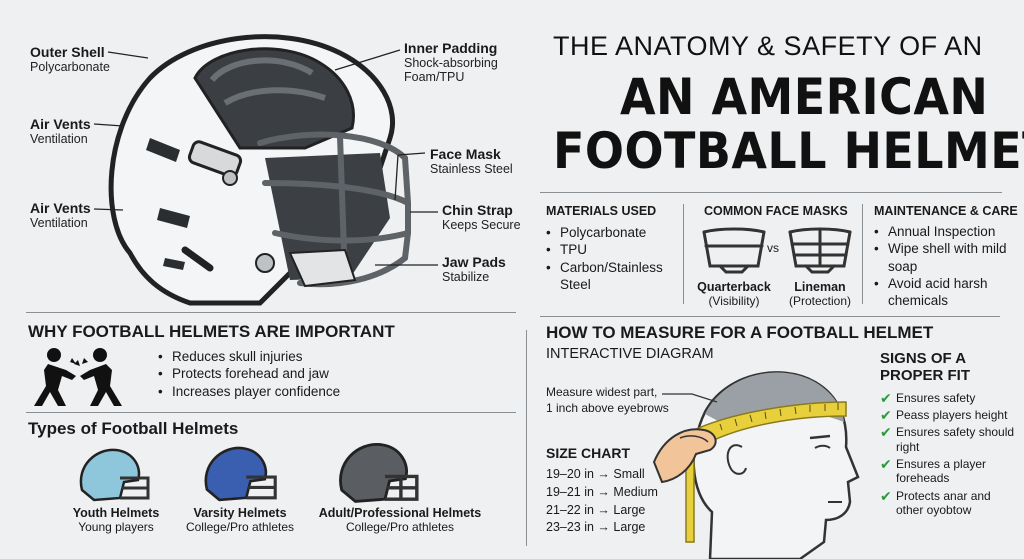  What do you see at coordinates (943, 503) in the screenshot?
I see `fit-item-text: Protects anar and other oyobtow` at bounding box center [943, 503].